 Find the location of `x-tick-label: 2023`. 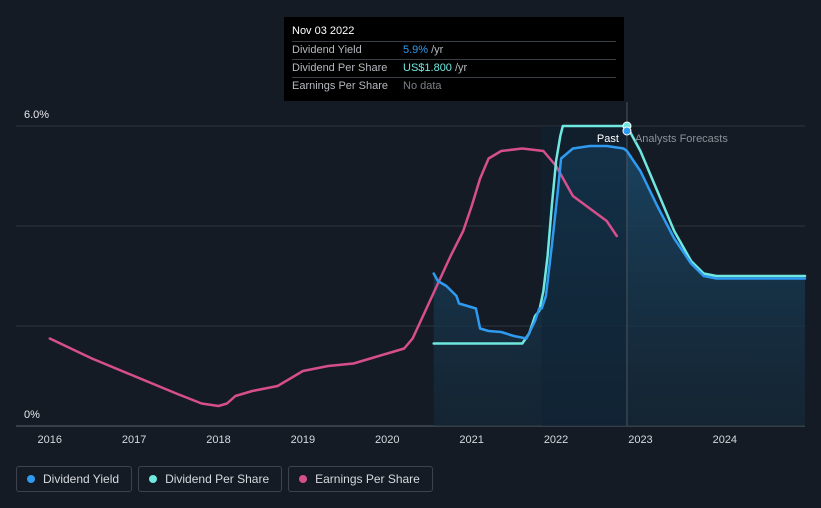

x-tick-label: 2023 is located at coordinates (640, 440).